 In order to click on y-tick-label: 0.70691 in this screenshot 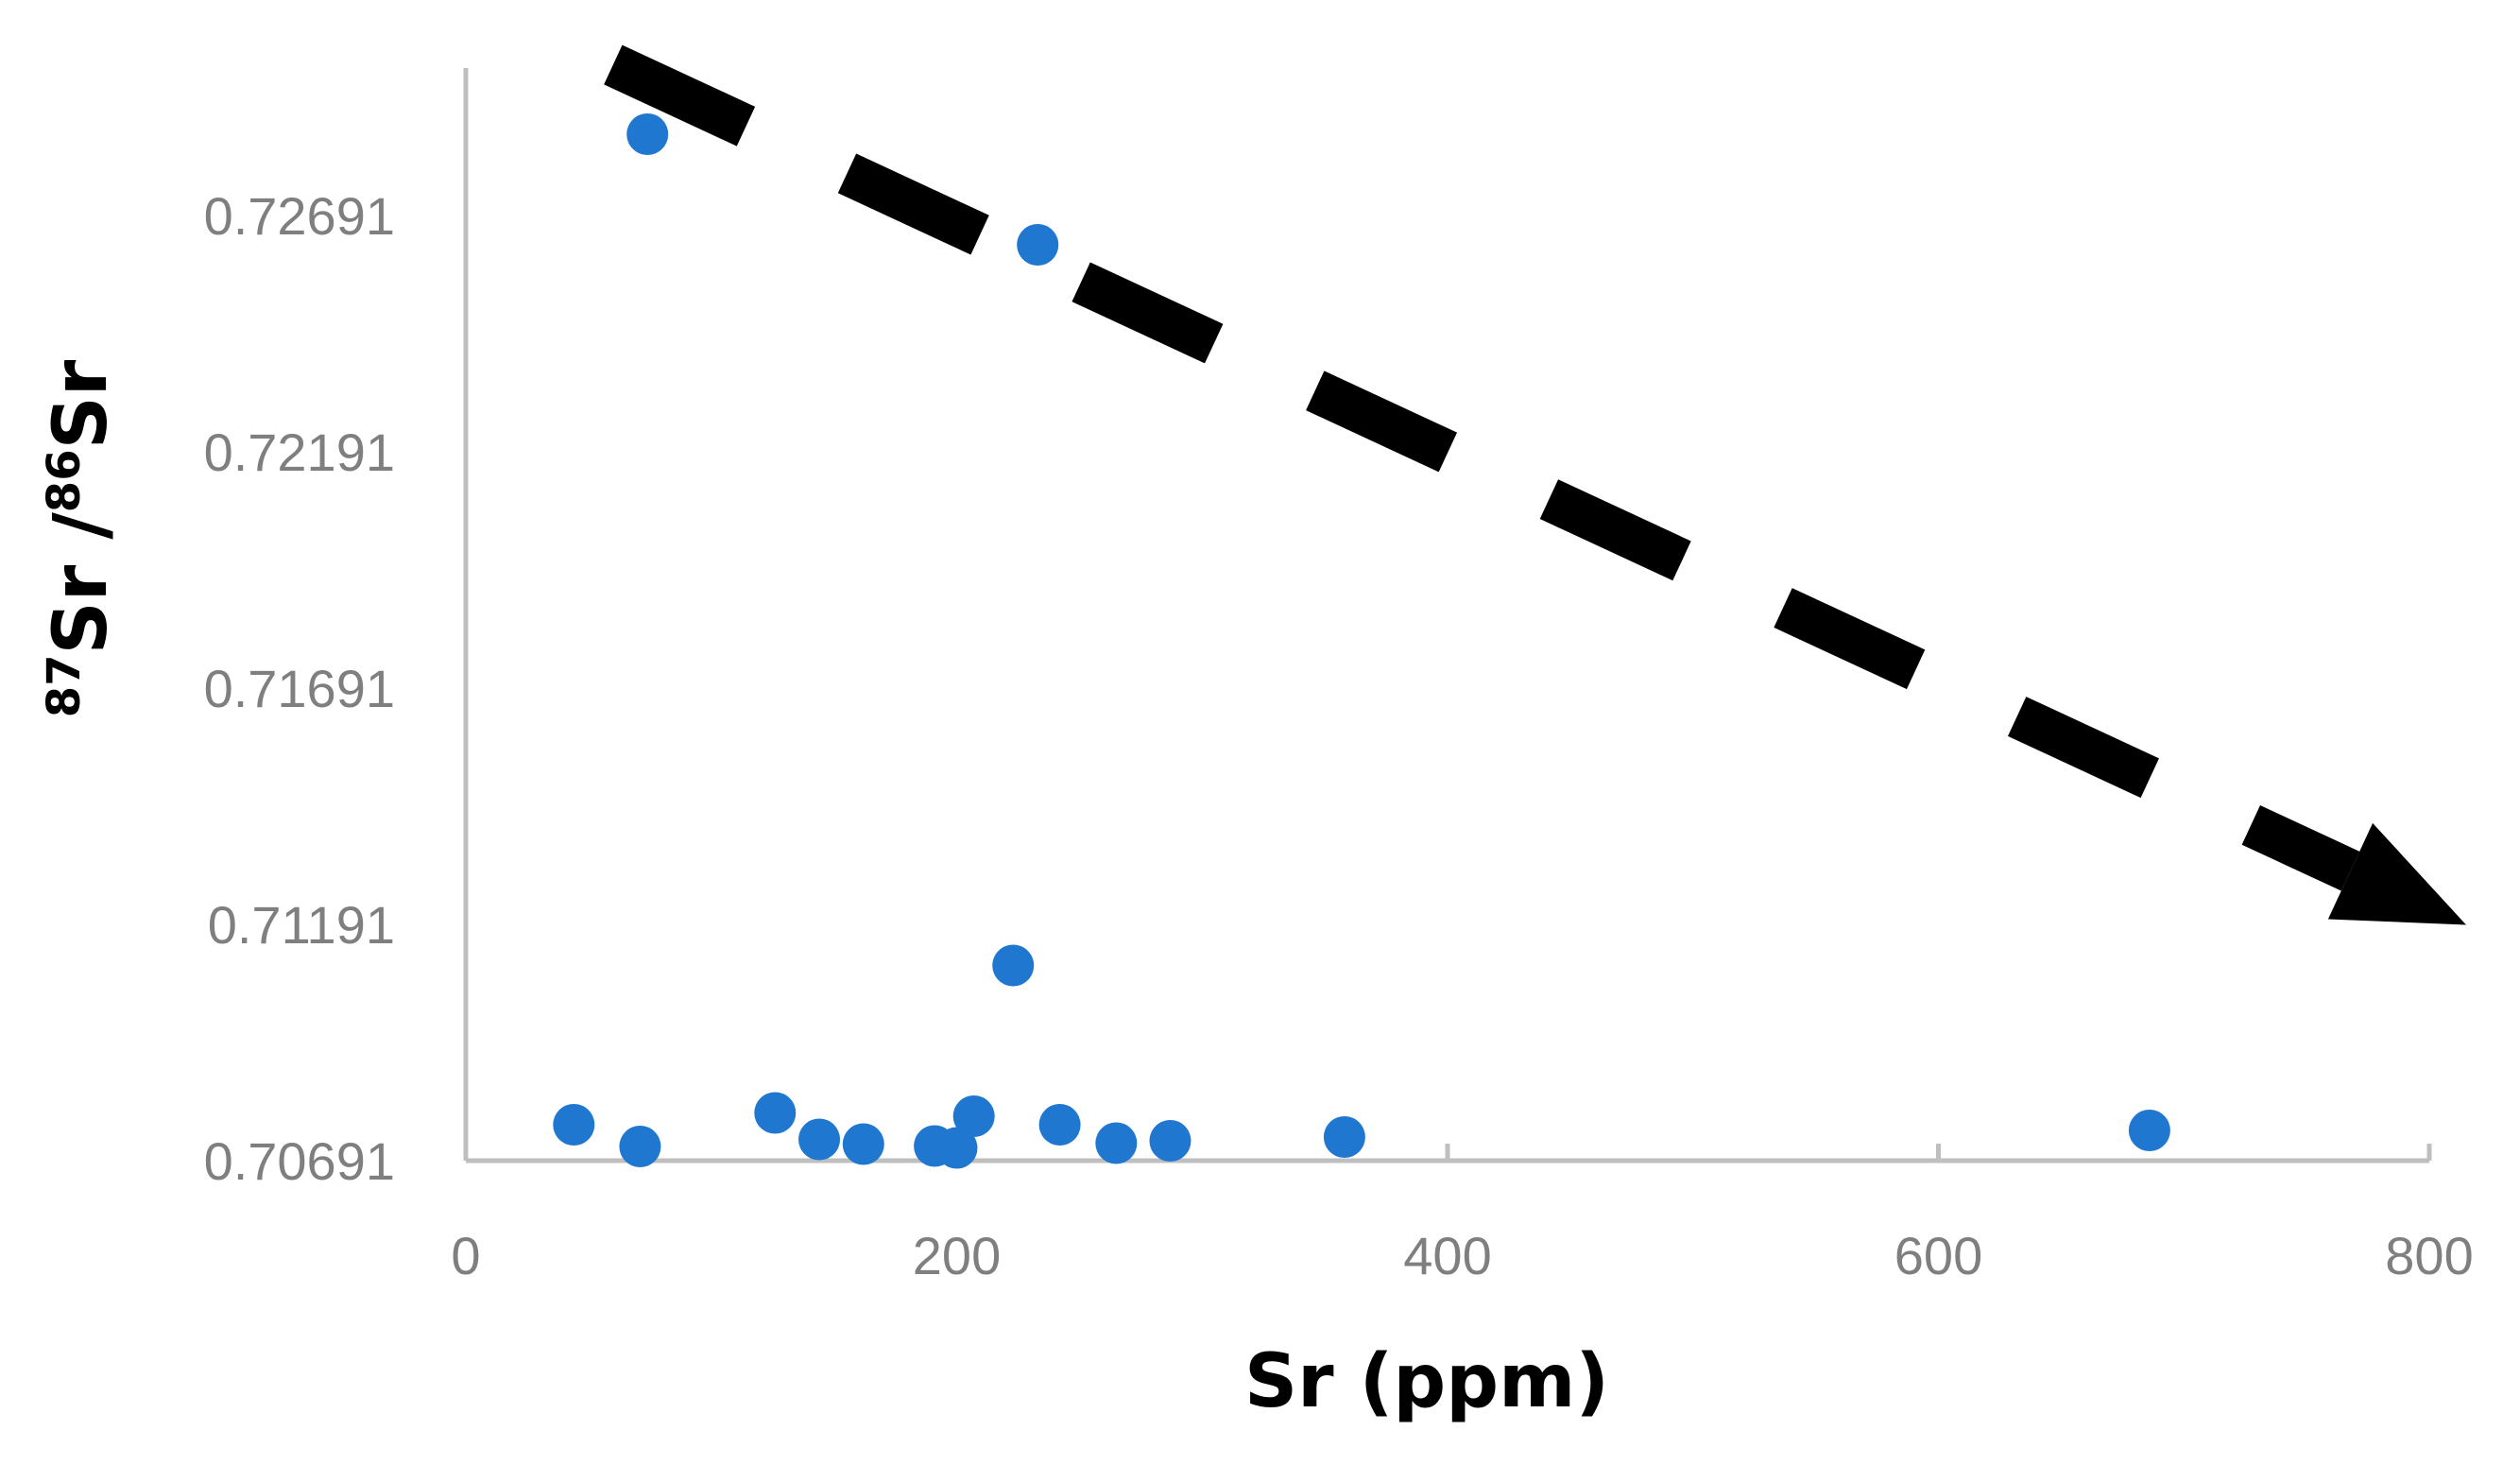, I will do `click(299, 1161)`.